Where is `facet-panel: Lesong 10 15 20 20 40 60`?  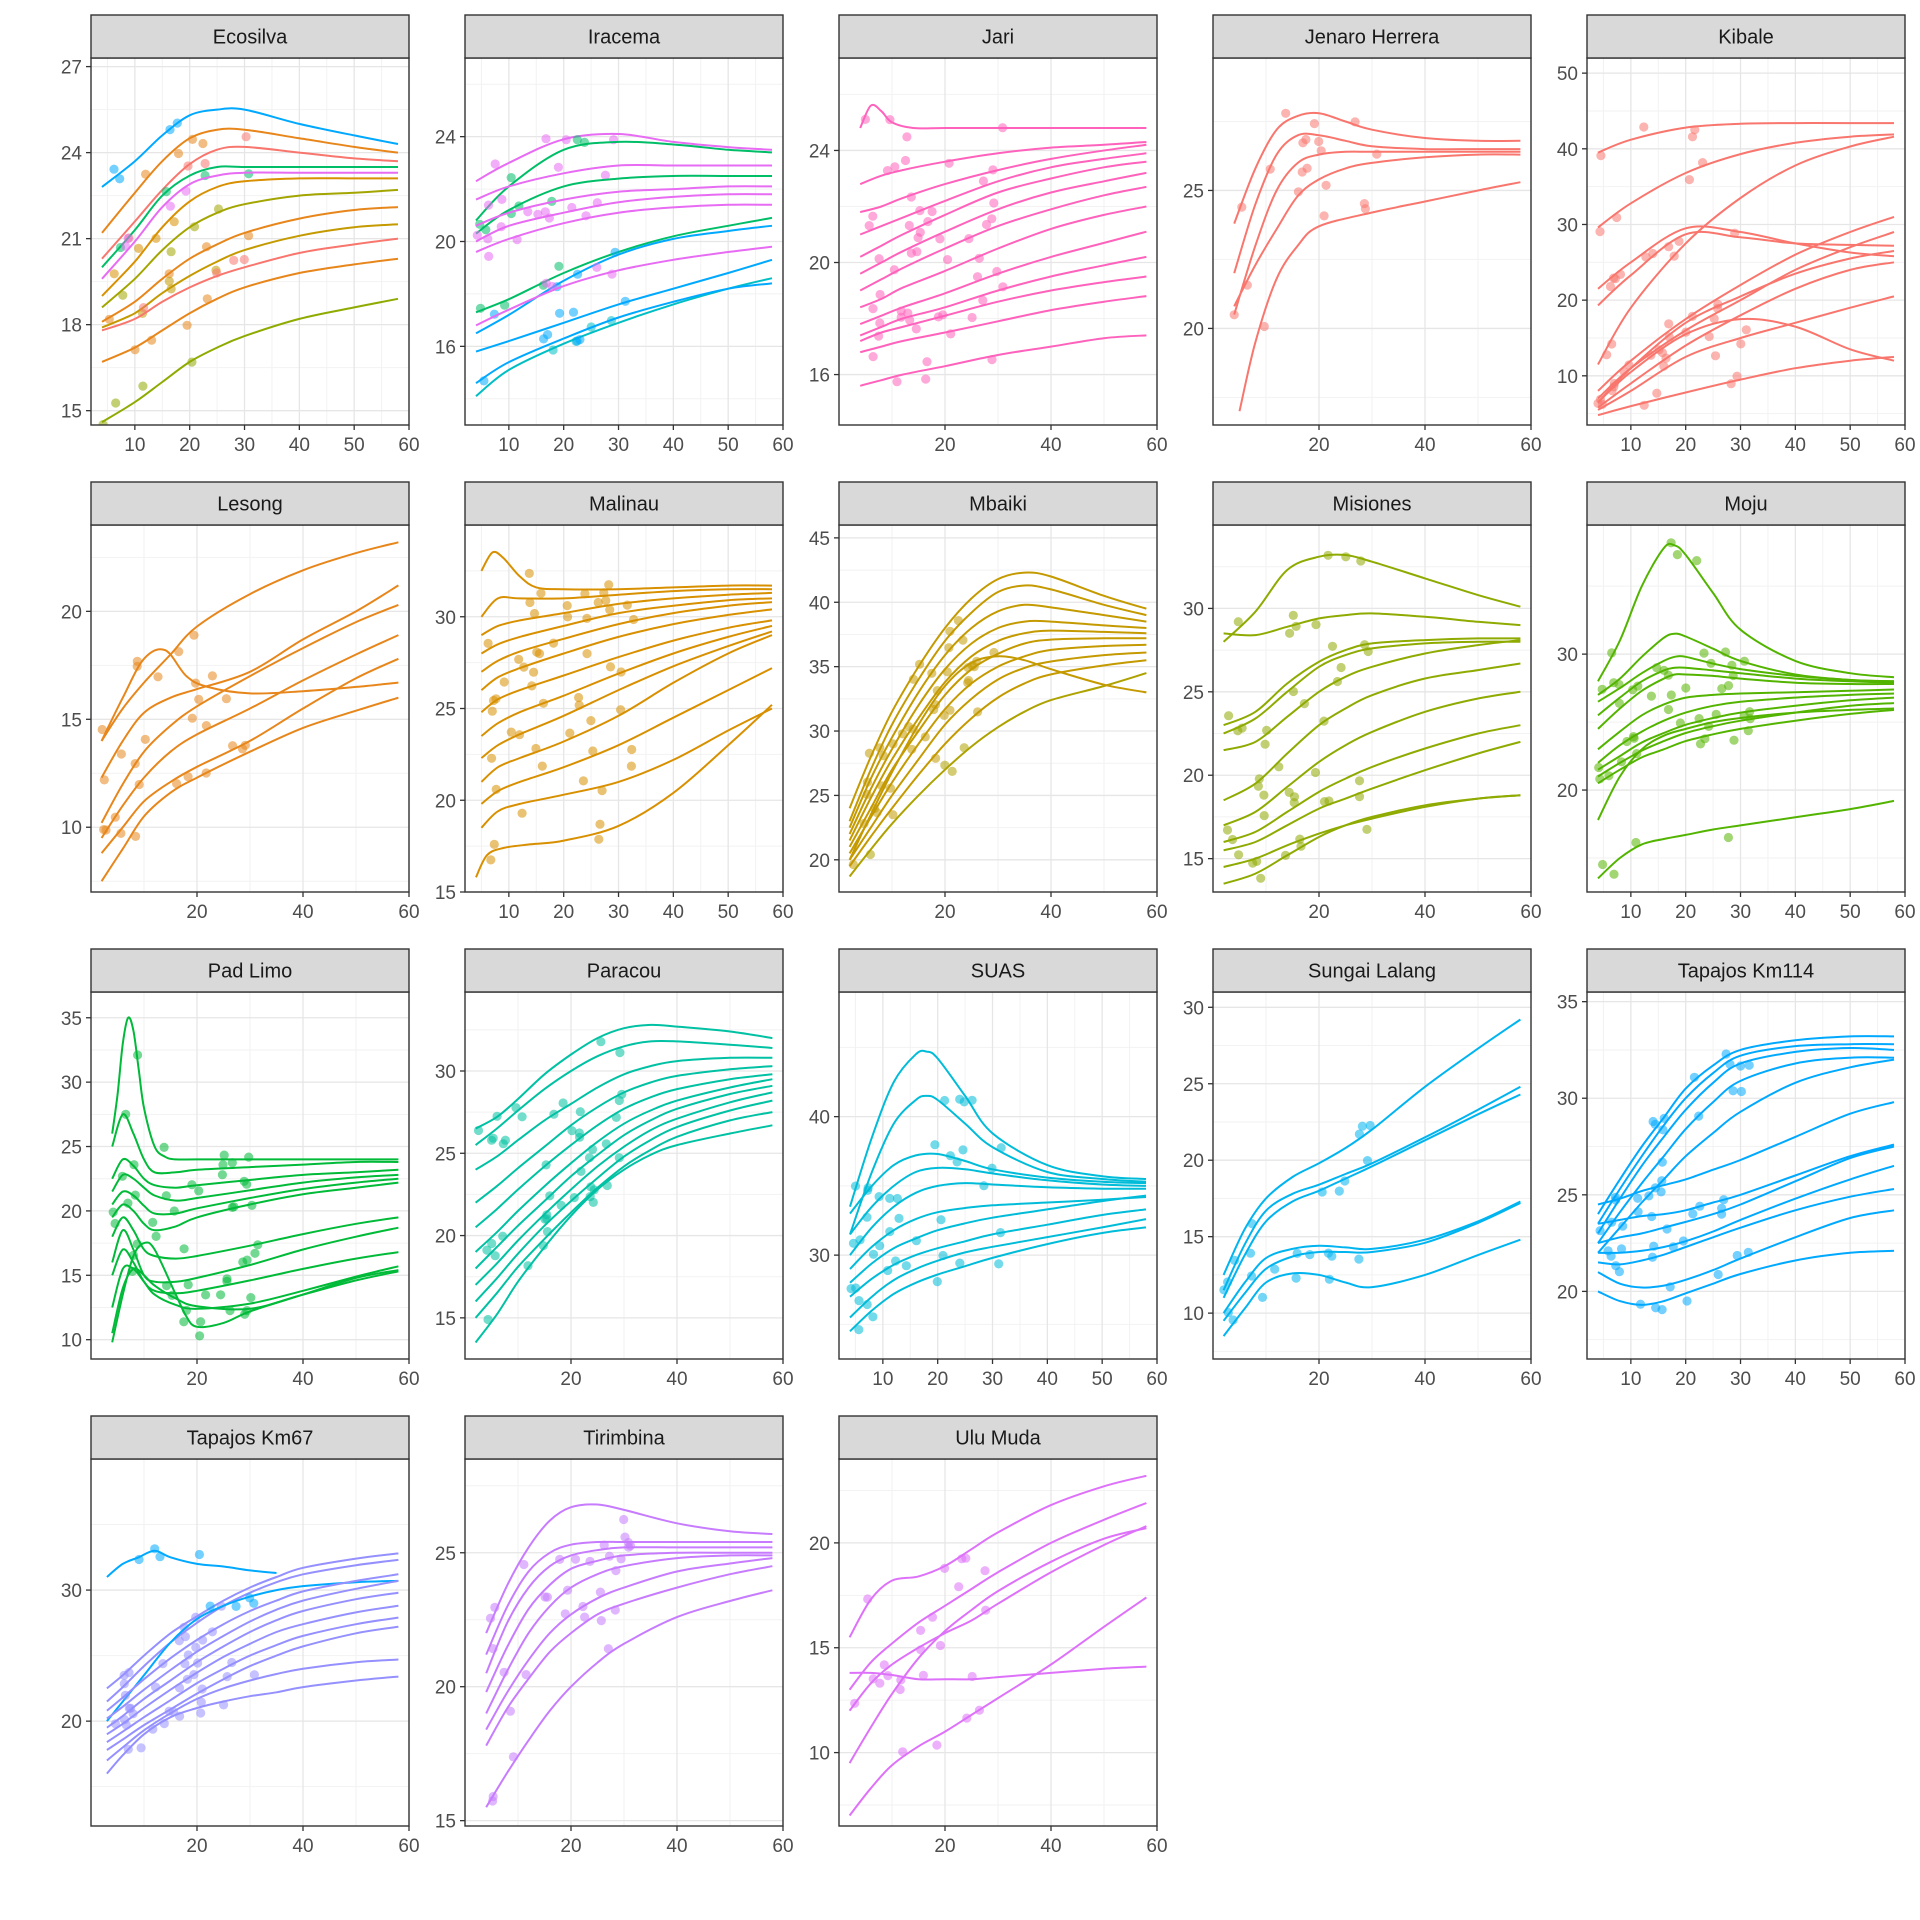 facet-panel: Lesong 10 15 20 20 40 60 is located at coordinates (240, 702).